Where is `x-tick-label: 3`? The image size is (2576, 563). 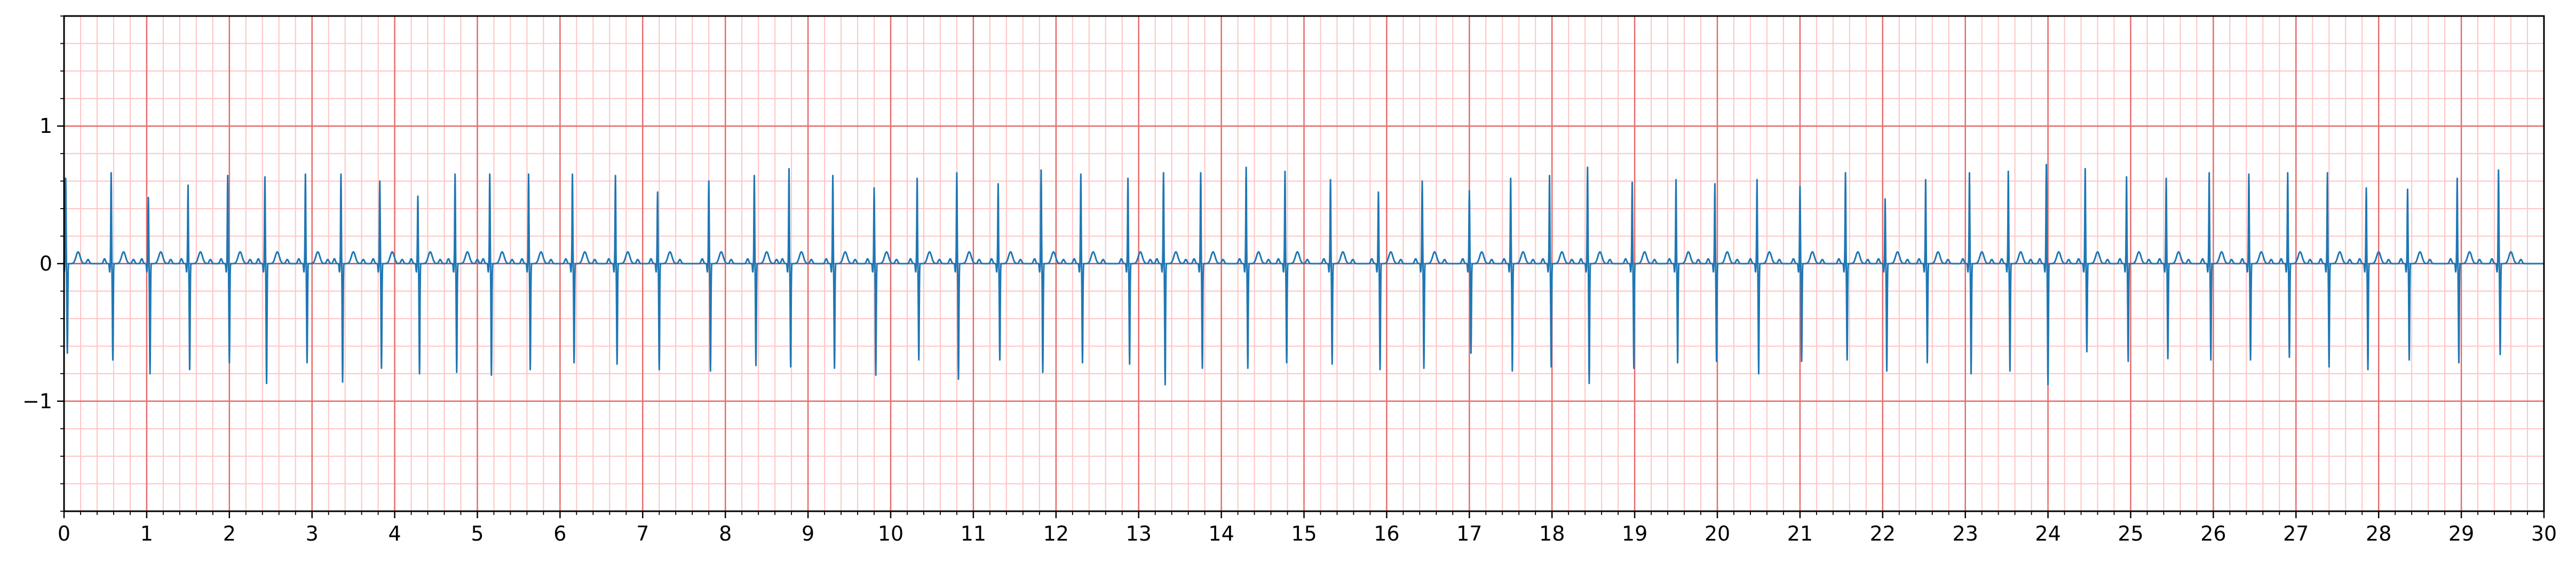
x-tick-label: 3 is located at coordinates (312, 533).